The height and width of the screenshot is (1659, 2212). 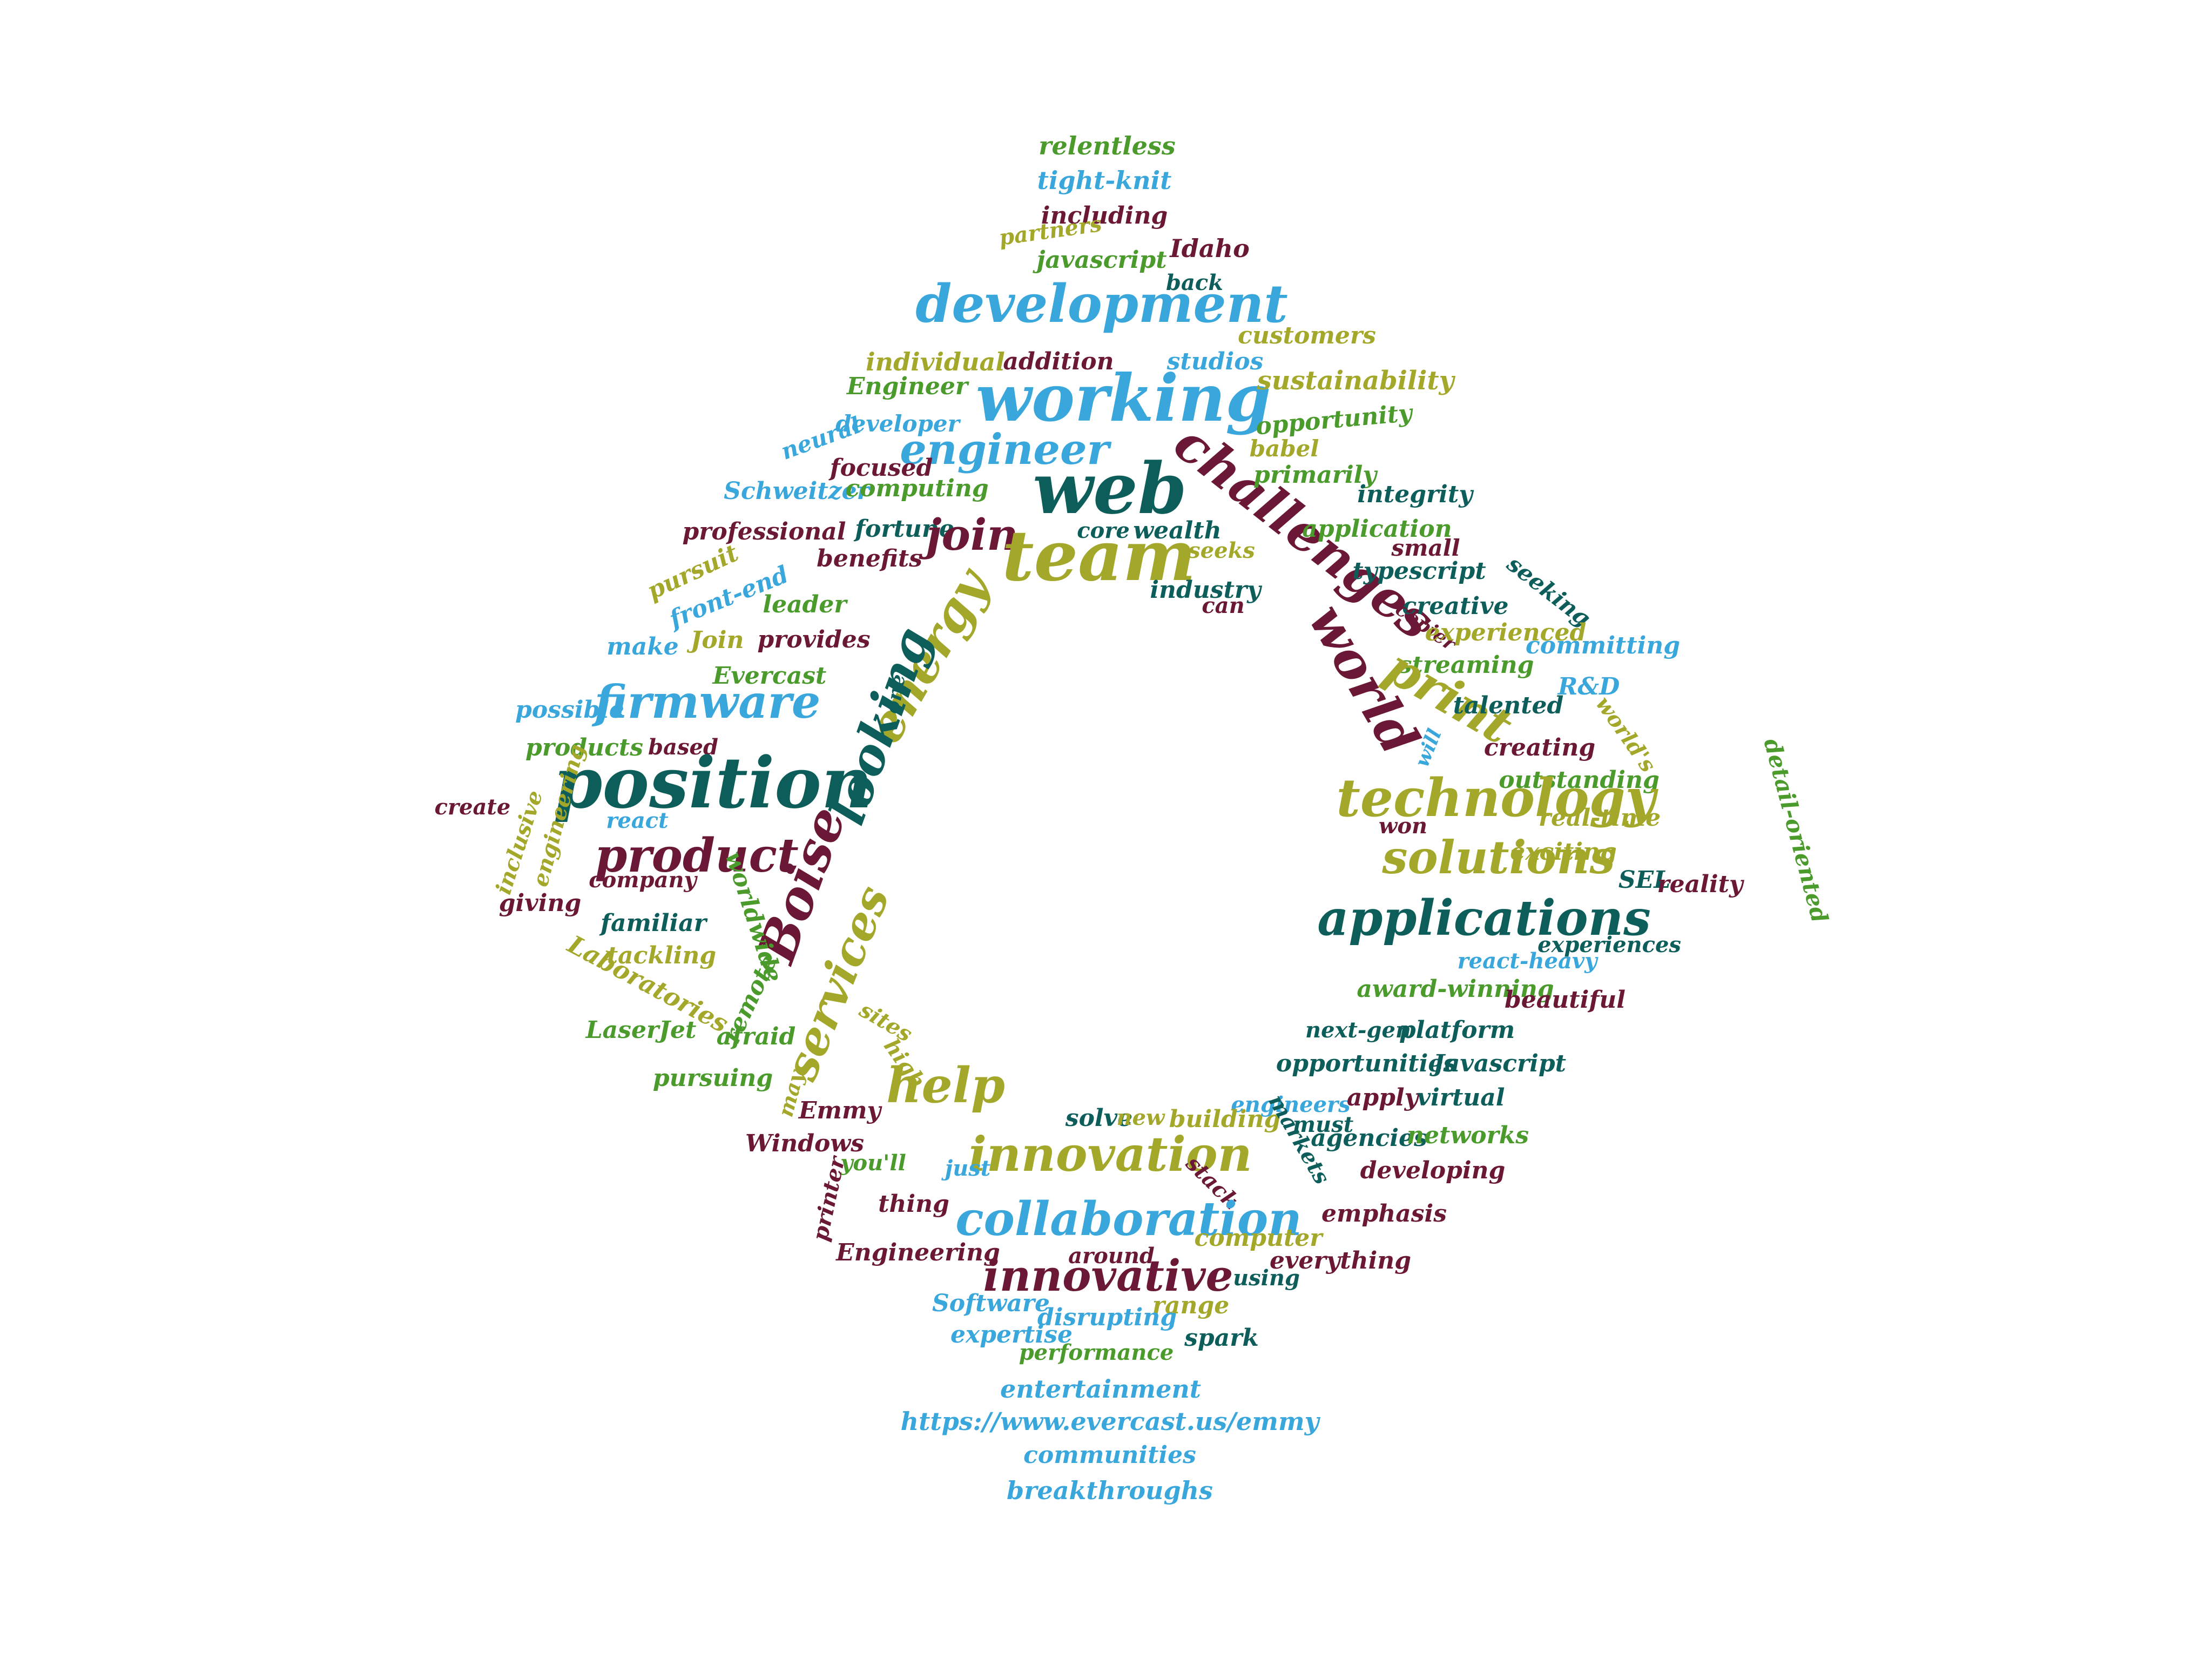 What do you see at coordinates (1377, 529) in the screenshot?
I see `word-application: application` at bounding box center [1377, 529].